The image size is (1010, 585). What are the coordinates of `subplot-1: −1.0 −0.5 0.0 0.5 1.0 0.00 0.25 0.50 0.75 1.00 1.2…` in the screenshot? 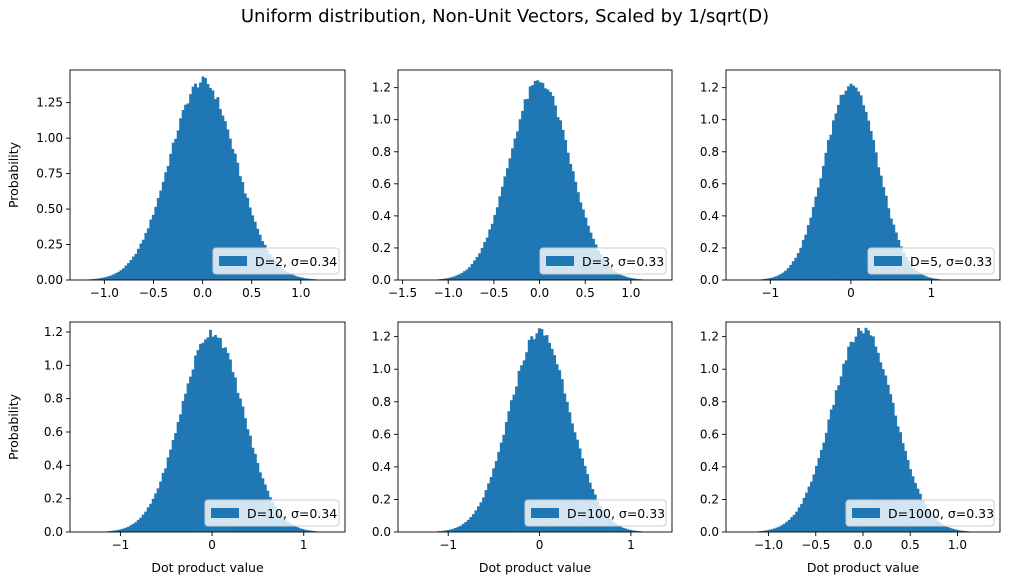 It's located at (176, 184).